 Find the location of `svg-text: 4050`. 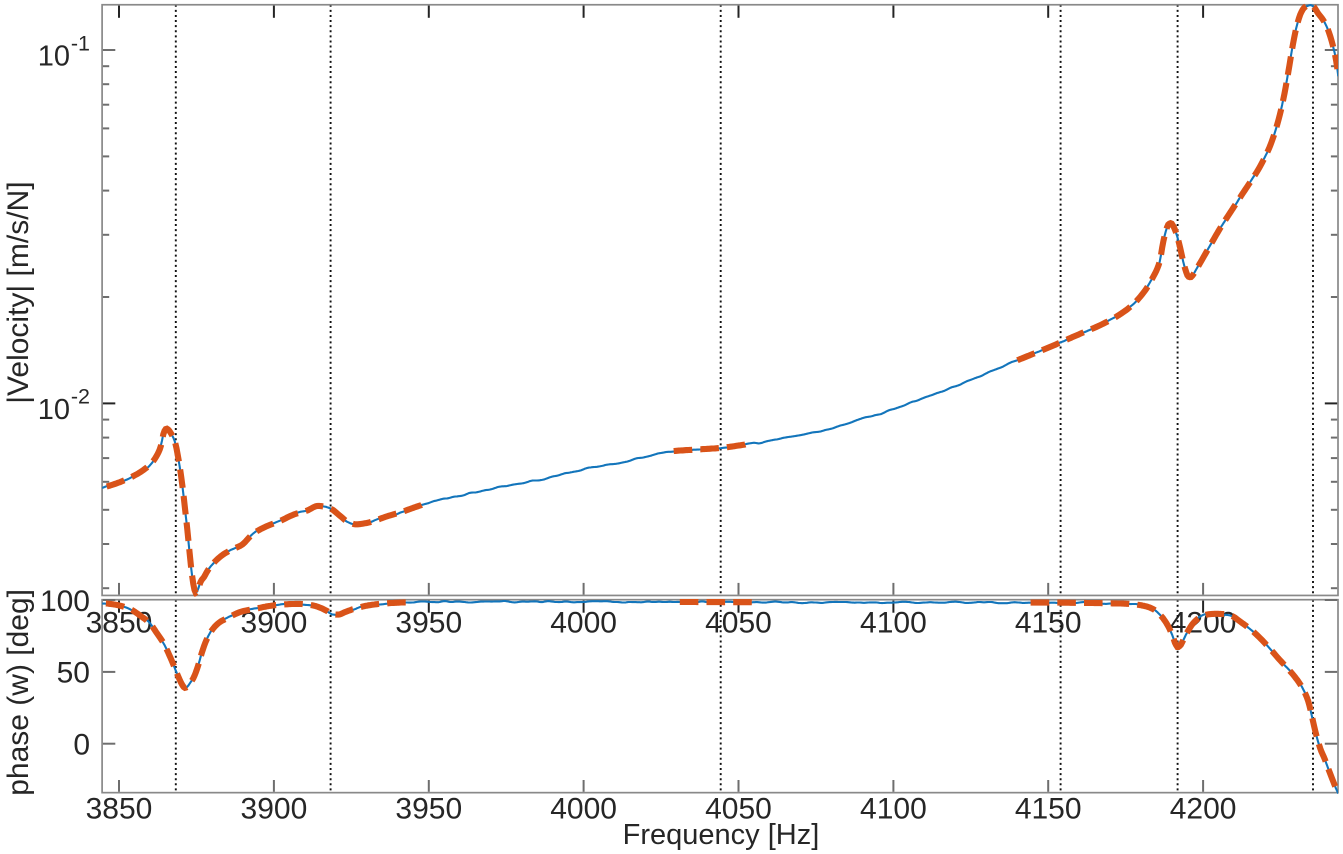

svg-text: 4050 is located at coordinates (738, 808).